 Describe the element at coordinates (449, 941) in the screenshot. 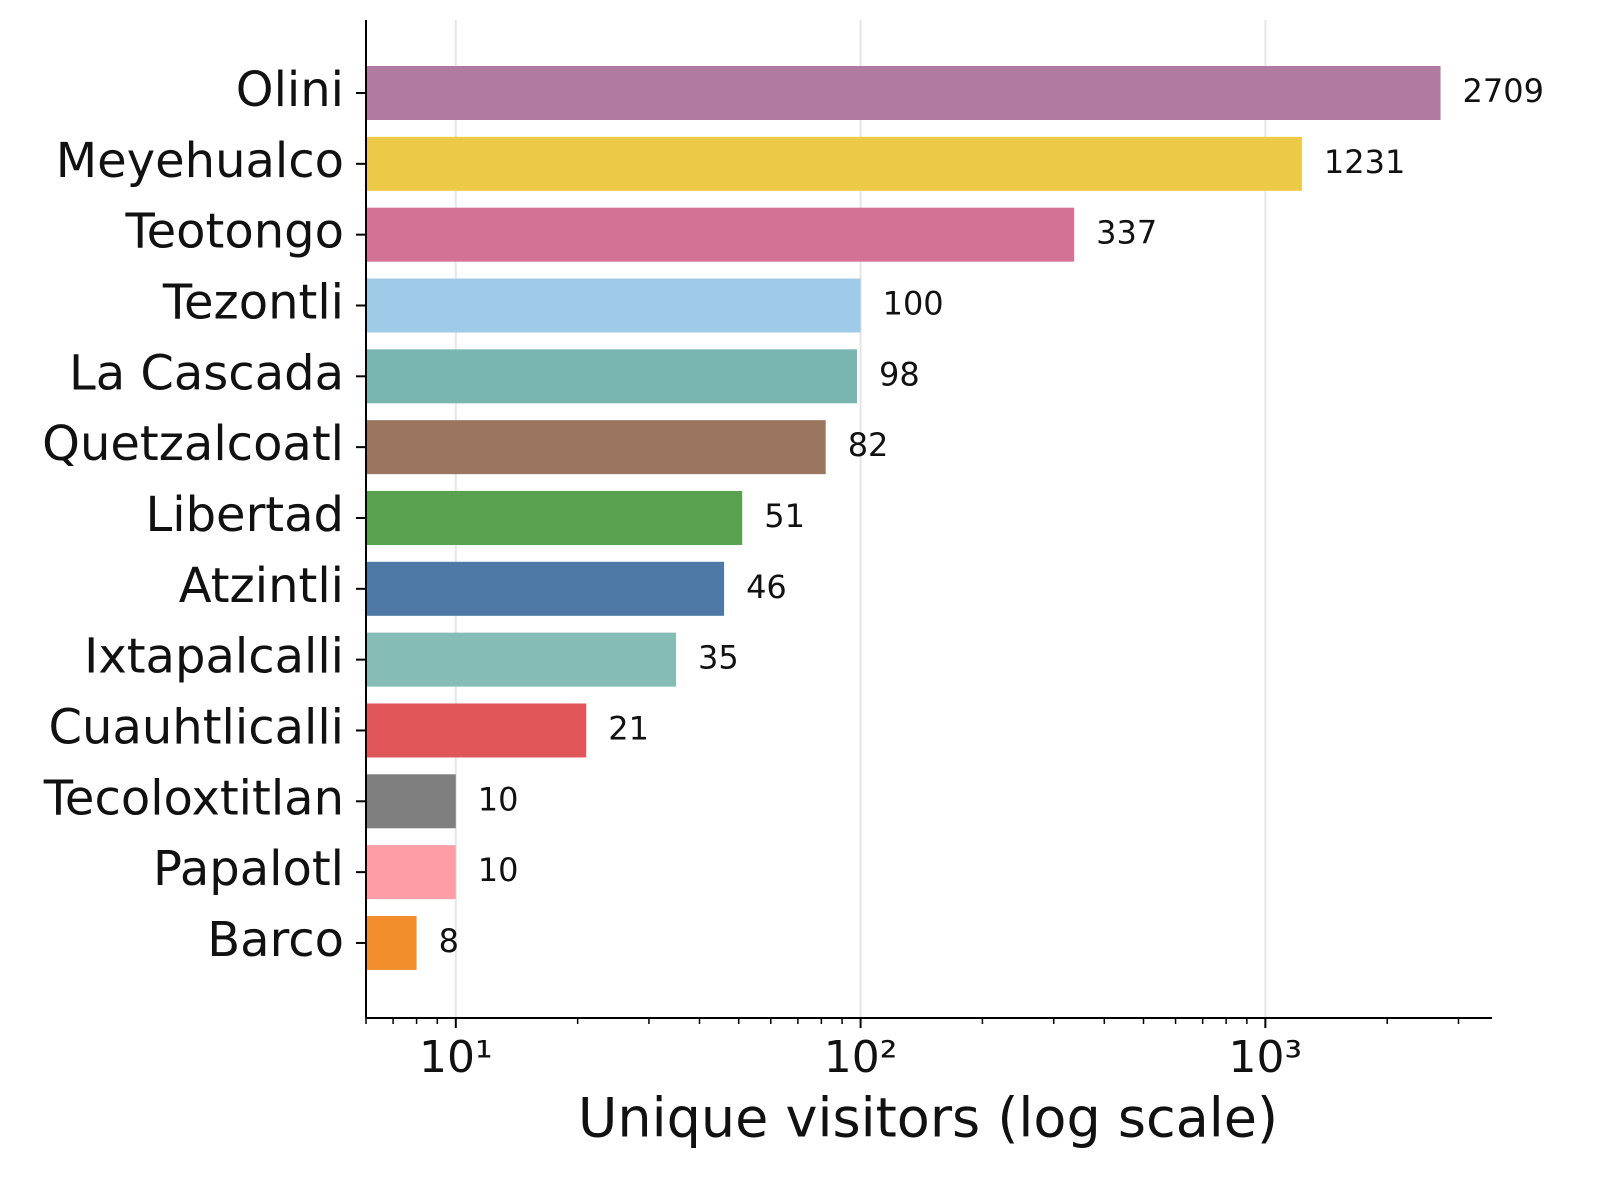

I see `value-label: 8` at that location.